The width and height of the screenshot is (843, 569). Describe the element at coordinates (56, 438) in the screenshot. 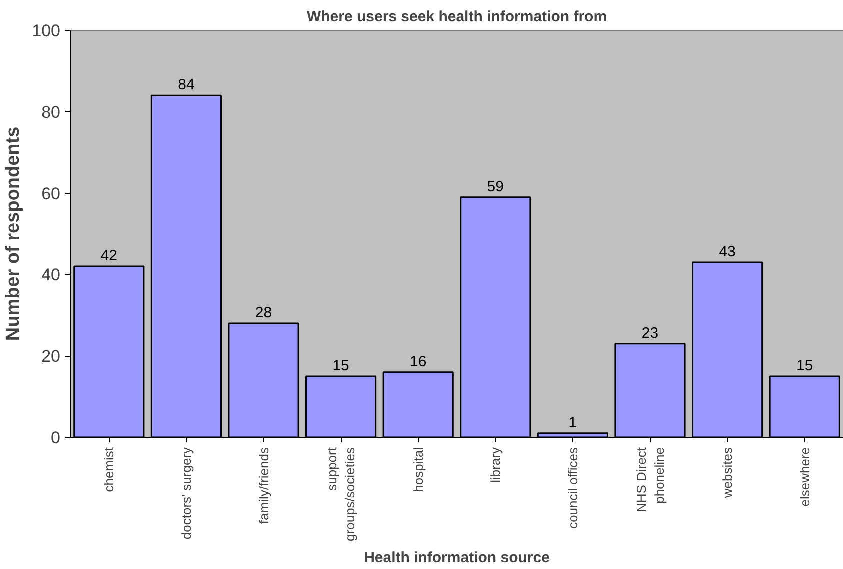

I see `y-tick-label: 0` at that location.